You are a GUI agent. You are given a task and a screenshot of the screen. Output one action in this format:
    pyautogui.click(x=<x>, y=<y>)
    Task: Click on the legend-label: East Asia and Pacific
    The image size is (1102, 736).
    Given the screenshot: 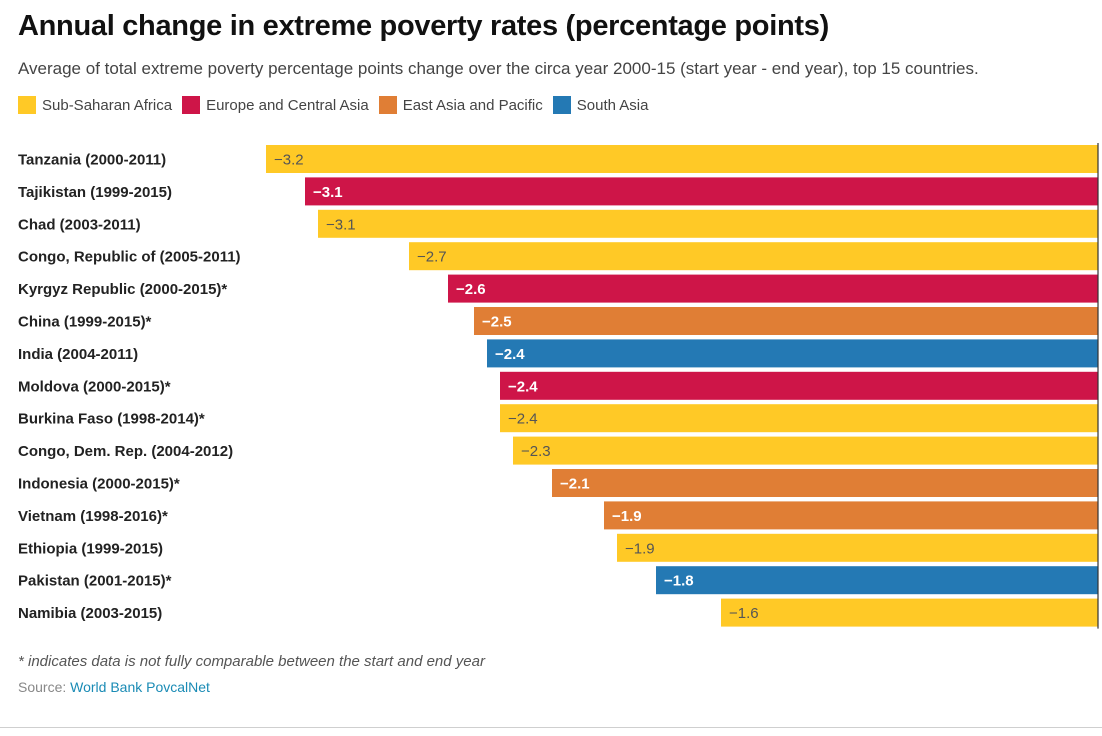 What is the action you would take?
    pyautogui.click(x=472, y=105)
    